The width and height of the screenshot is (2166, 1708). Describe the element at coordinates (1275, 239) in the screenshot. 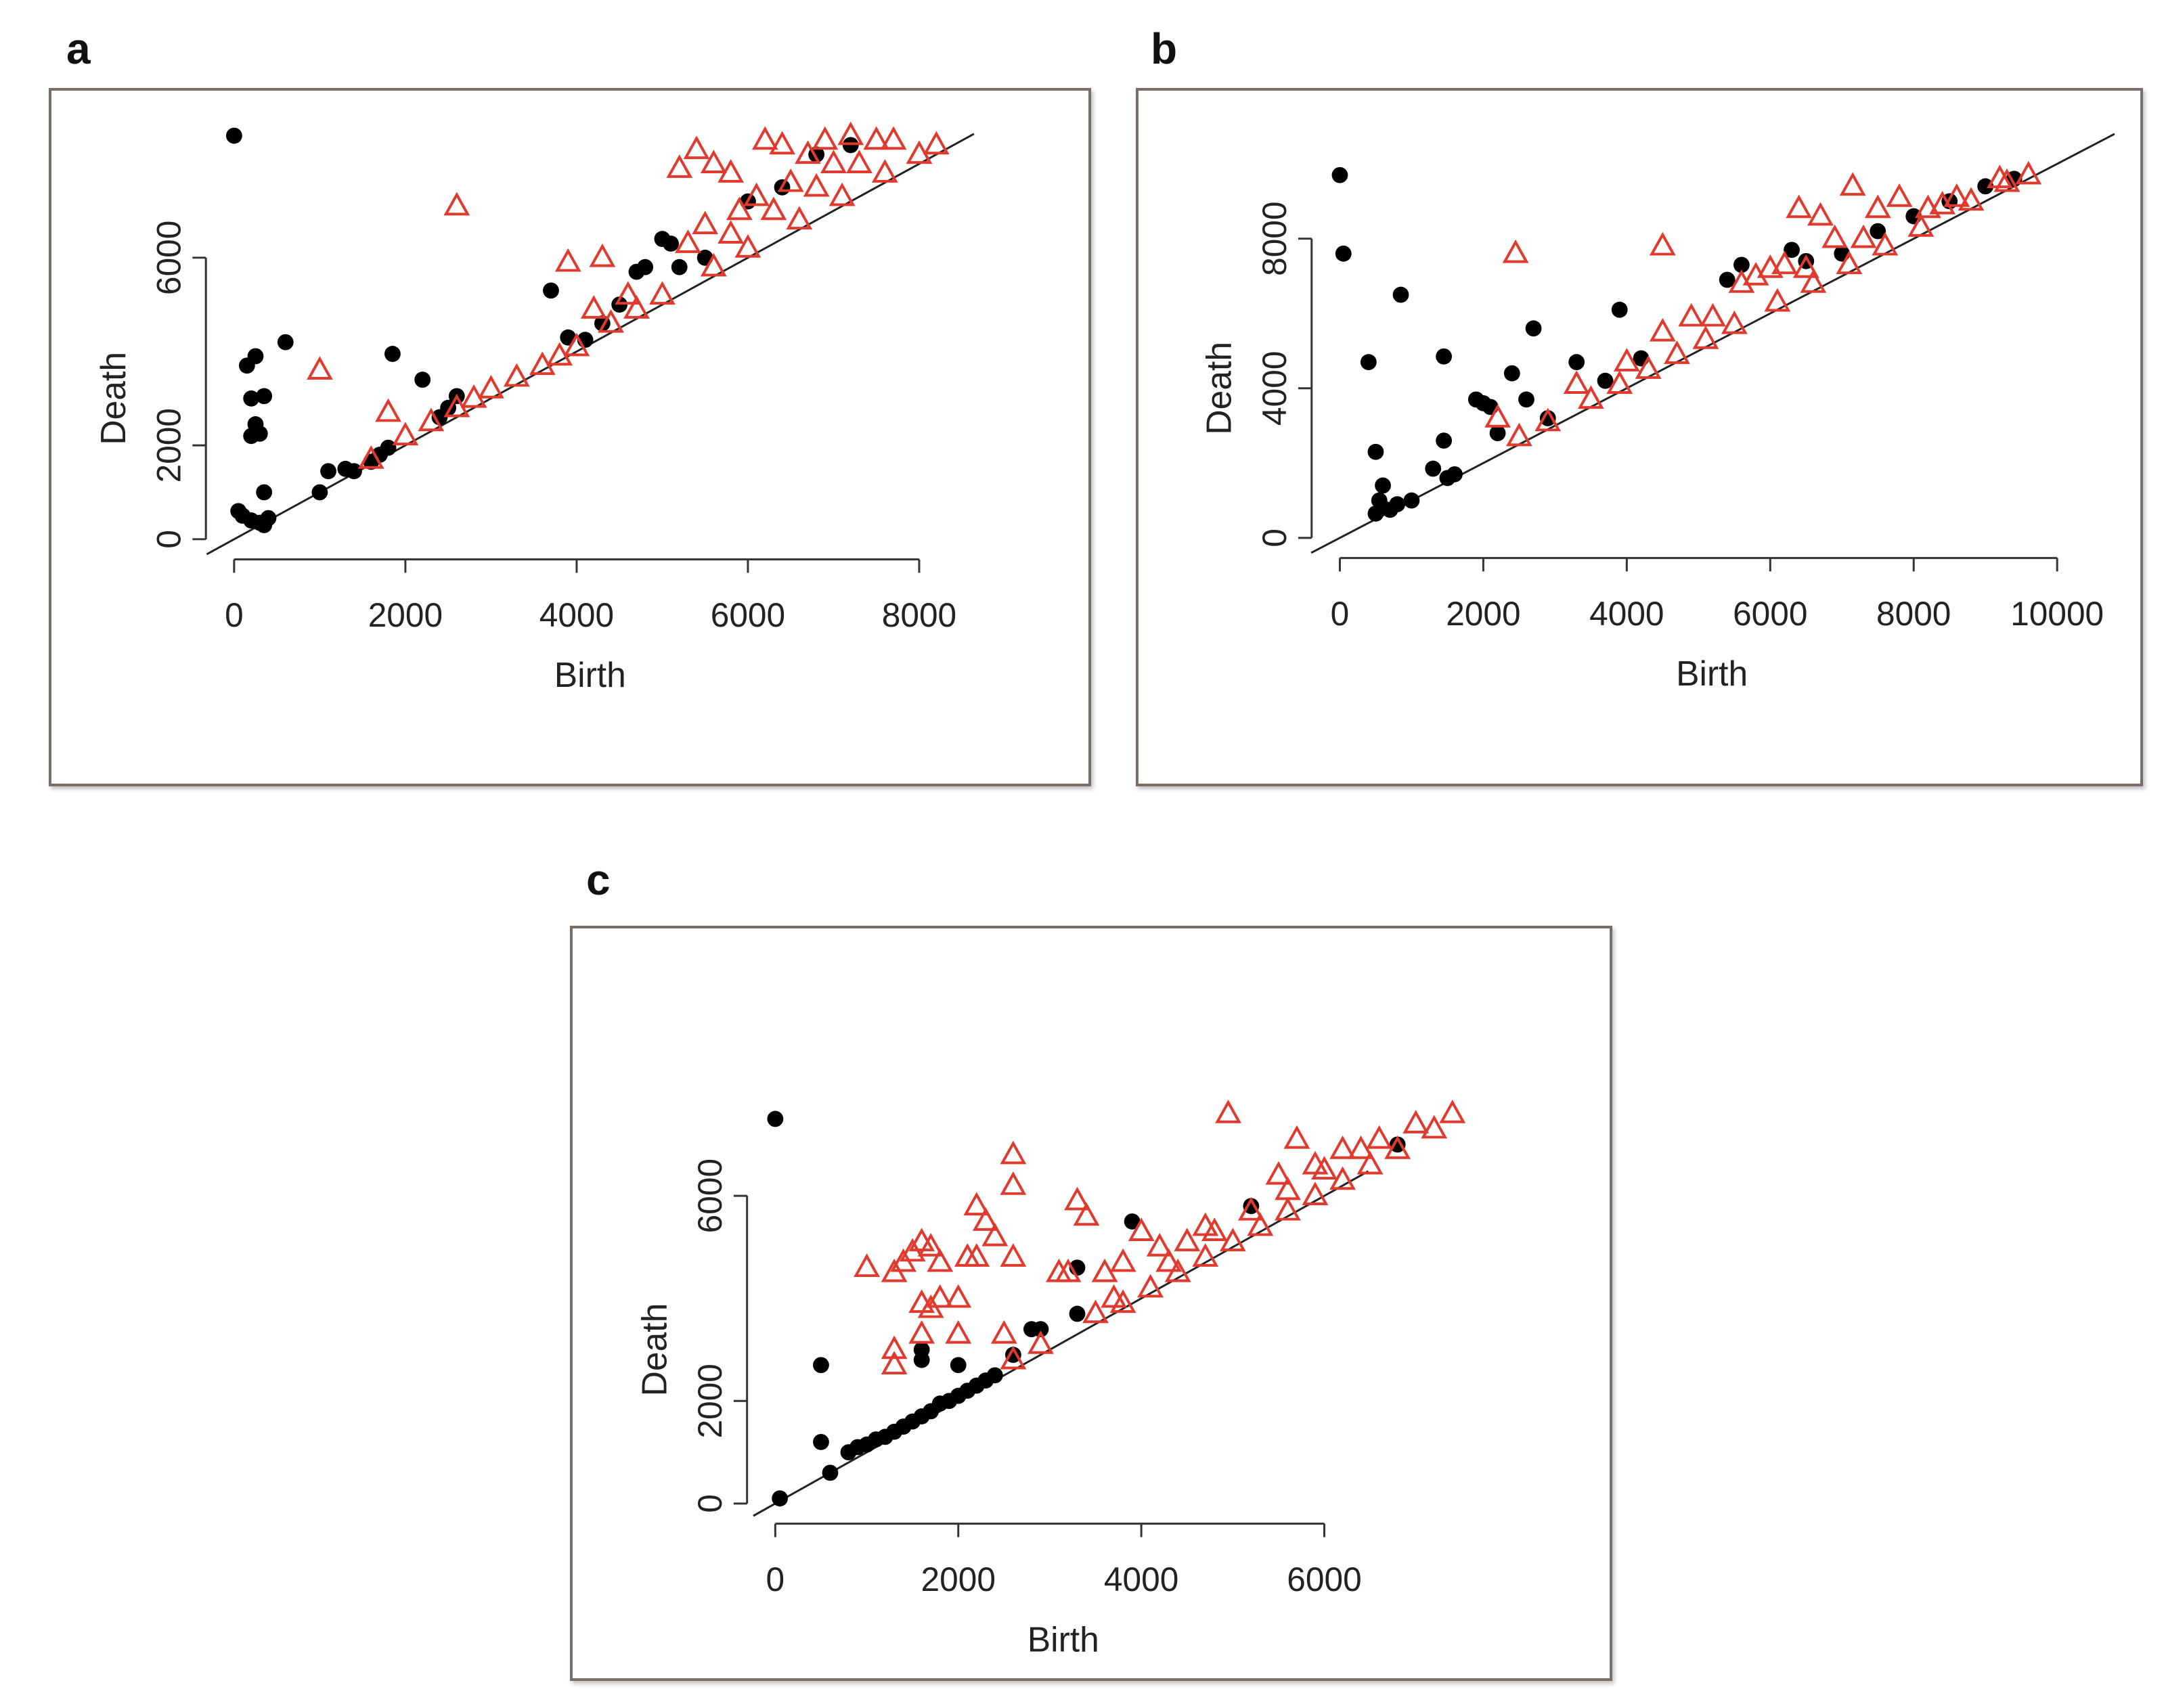

I see `y-tick-label-b: 8000` at that location.